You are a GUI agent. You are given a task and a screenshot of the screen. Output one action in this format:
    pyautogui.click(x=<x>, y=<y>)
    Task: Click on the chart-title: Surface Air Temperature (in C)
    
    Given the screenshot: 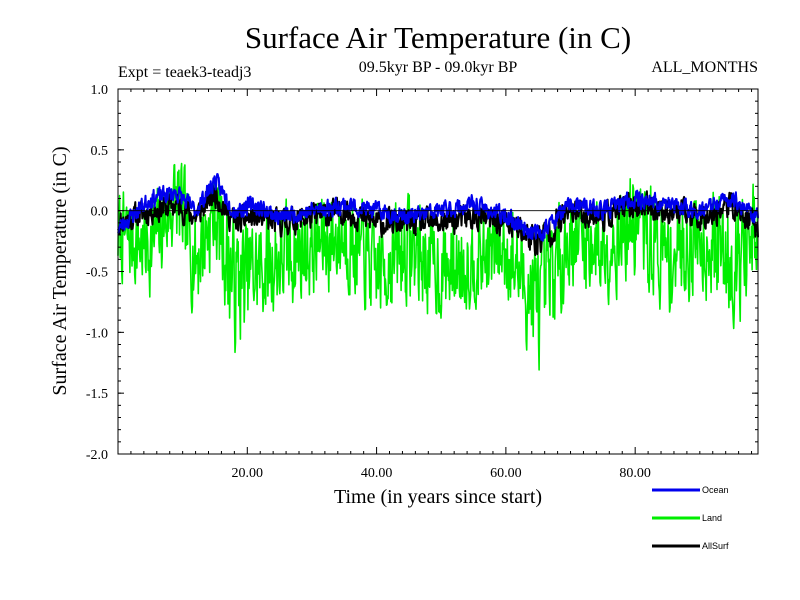 What is the action you would take?
    pyautogui.click(x=438, y=37)
    